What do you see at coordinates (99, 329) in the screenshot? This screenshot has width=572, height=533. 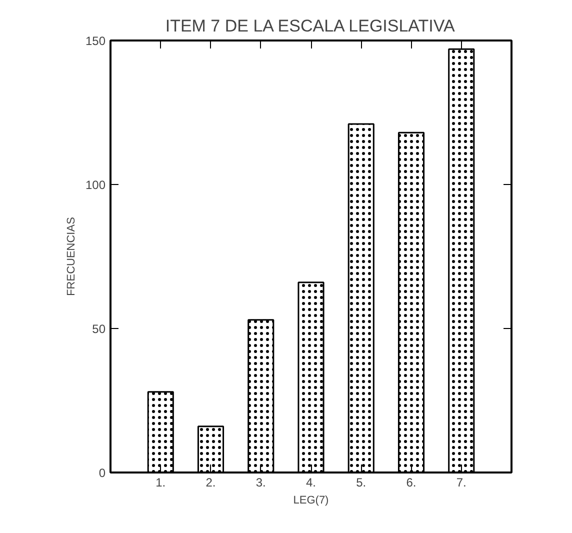 I see `y-tick-label: 50` at bounding box center [99, 329].